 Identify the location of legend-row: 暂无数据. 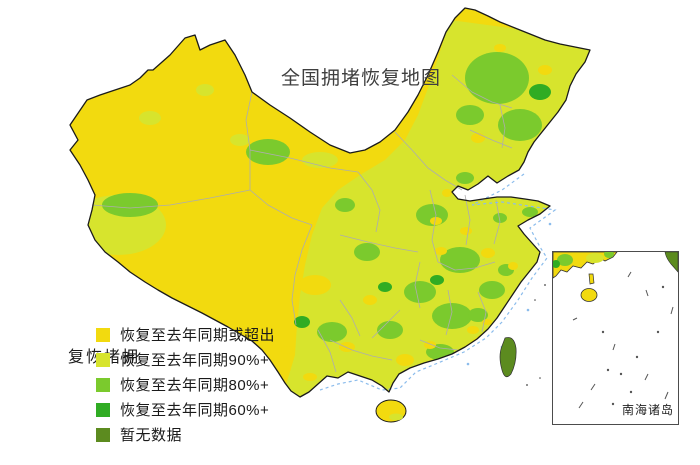
(185, 434).